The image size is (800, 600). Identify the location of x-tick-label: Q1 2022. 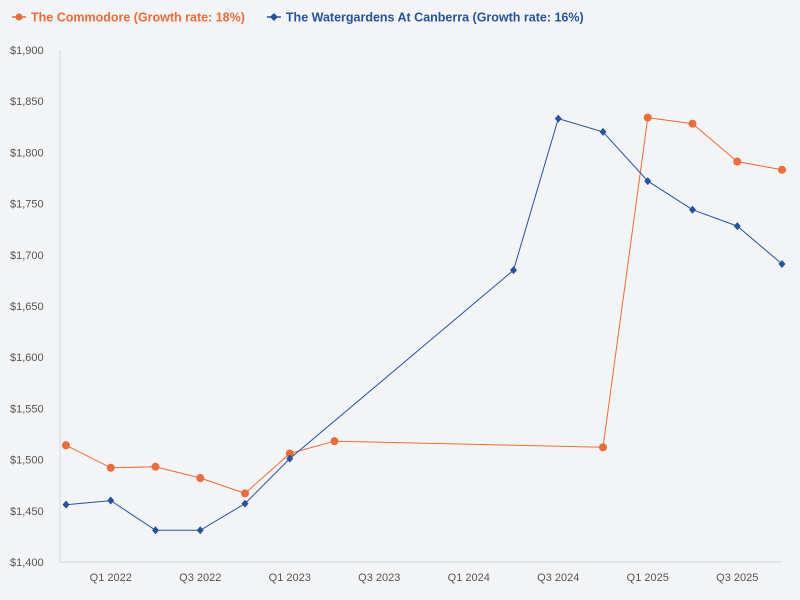
(111, 578).